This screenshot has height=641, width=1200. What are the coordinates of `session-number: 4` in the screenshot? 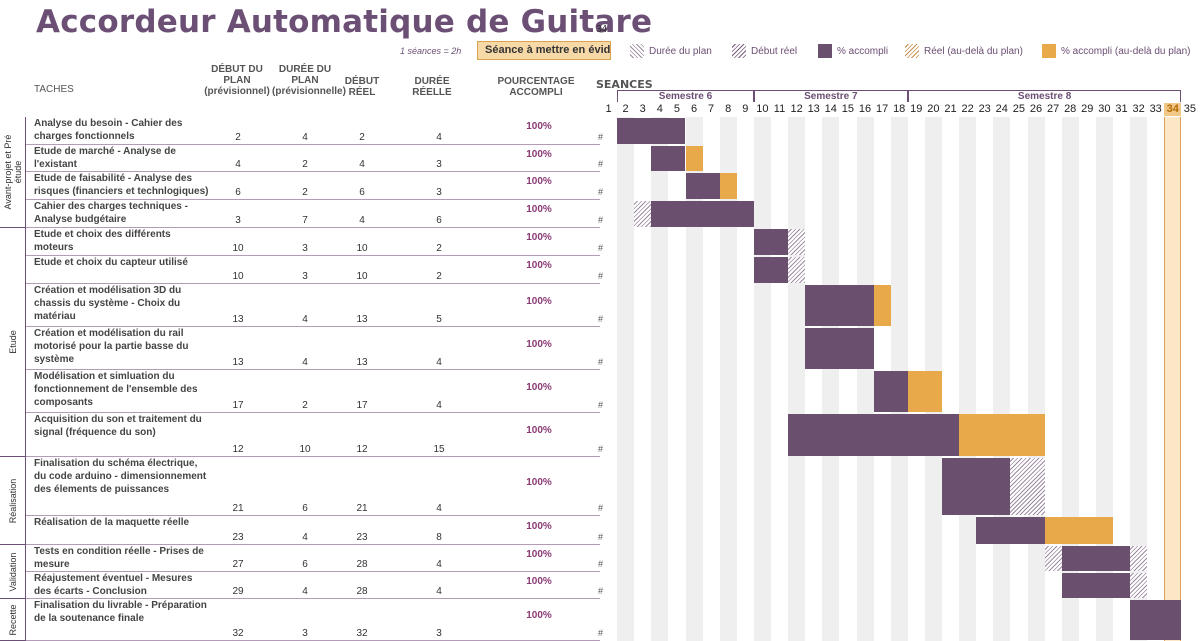 It's located at (659, 109).